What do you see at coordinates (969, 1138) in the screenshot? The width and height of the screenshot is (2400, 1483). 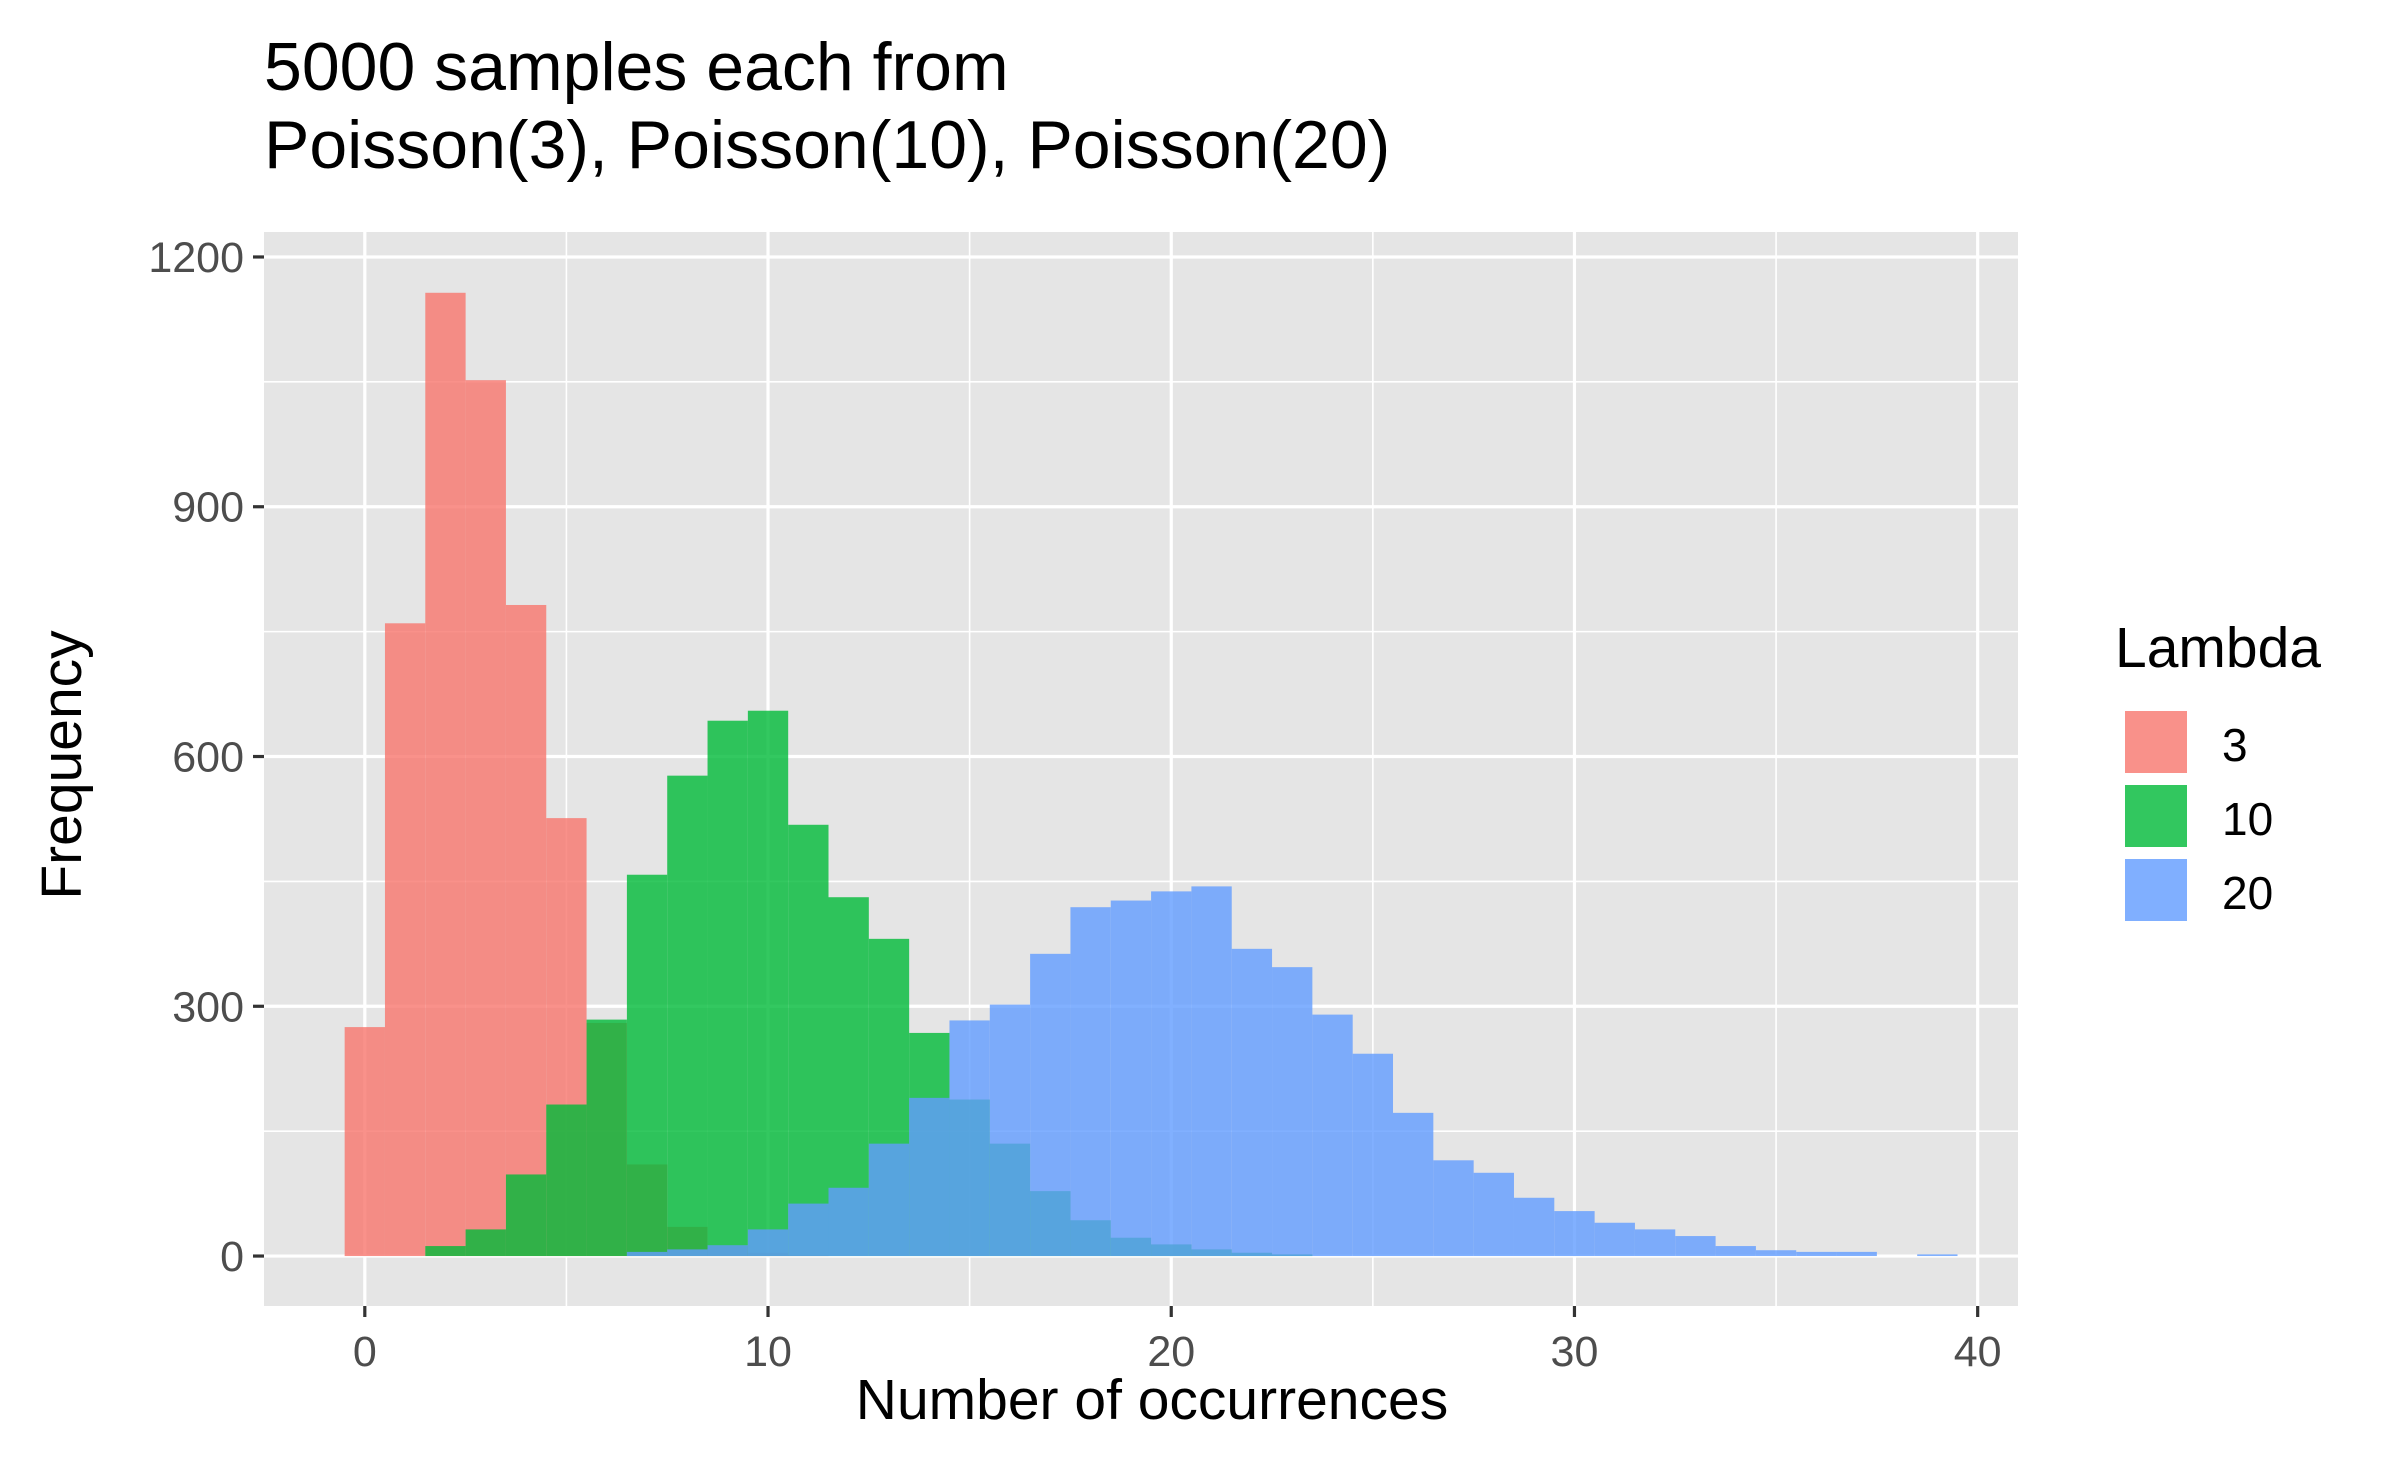 I see `bar-lambda-20-x15` at bounding box center [969, 1138].